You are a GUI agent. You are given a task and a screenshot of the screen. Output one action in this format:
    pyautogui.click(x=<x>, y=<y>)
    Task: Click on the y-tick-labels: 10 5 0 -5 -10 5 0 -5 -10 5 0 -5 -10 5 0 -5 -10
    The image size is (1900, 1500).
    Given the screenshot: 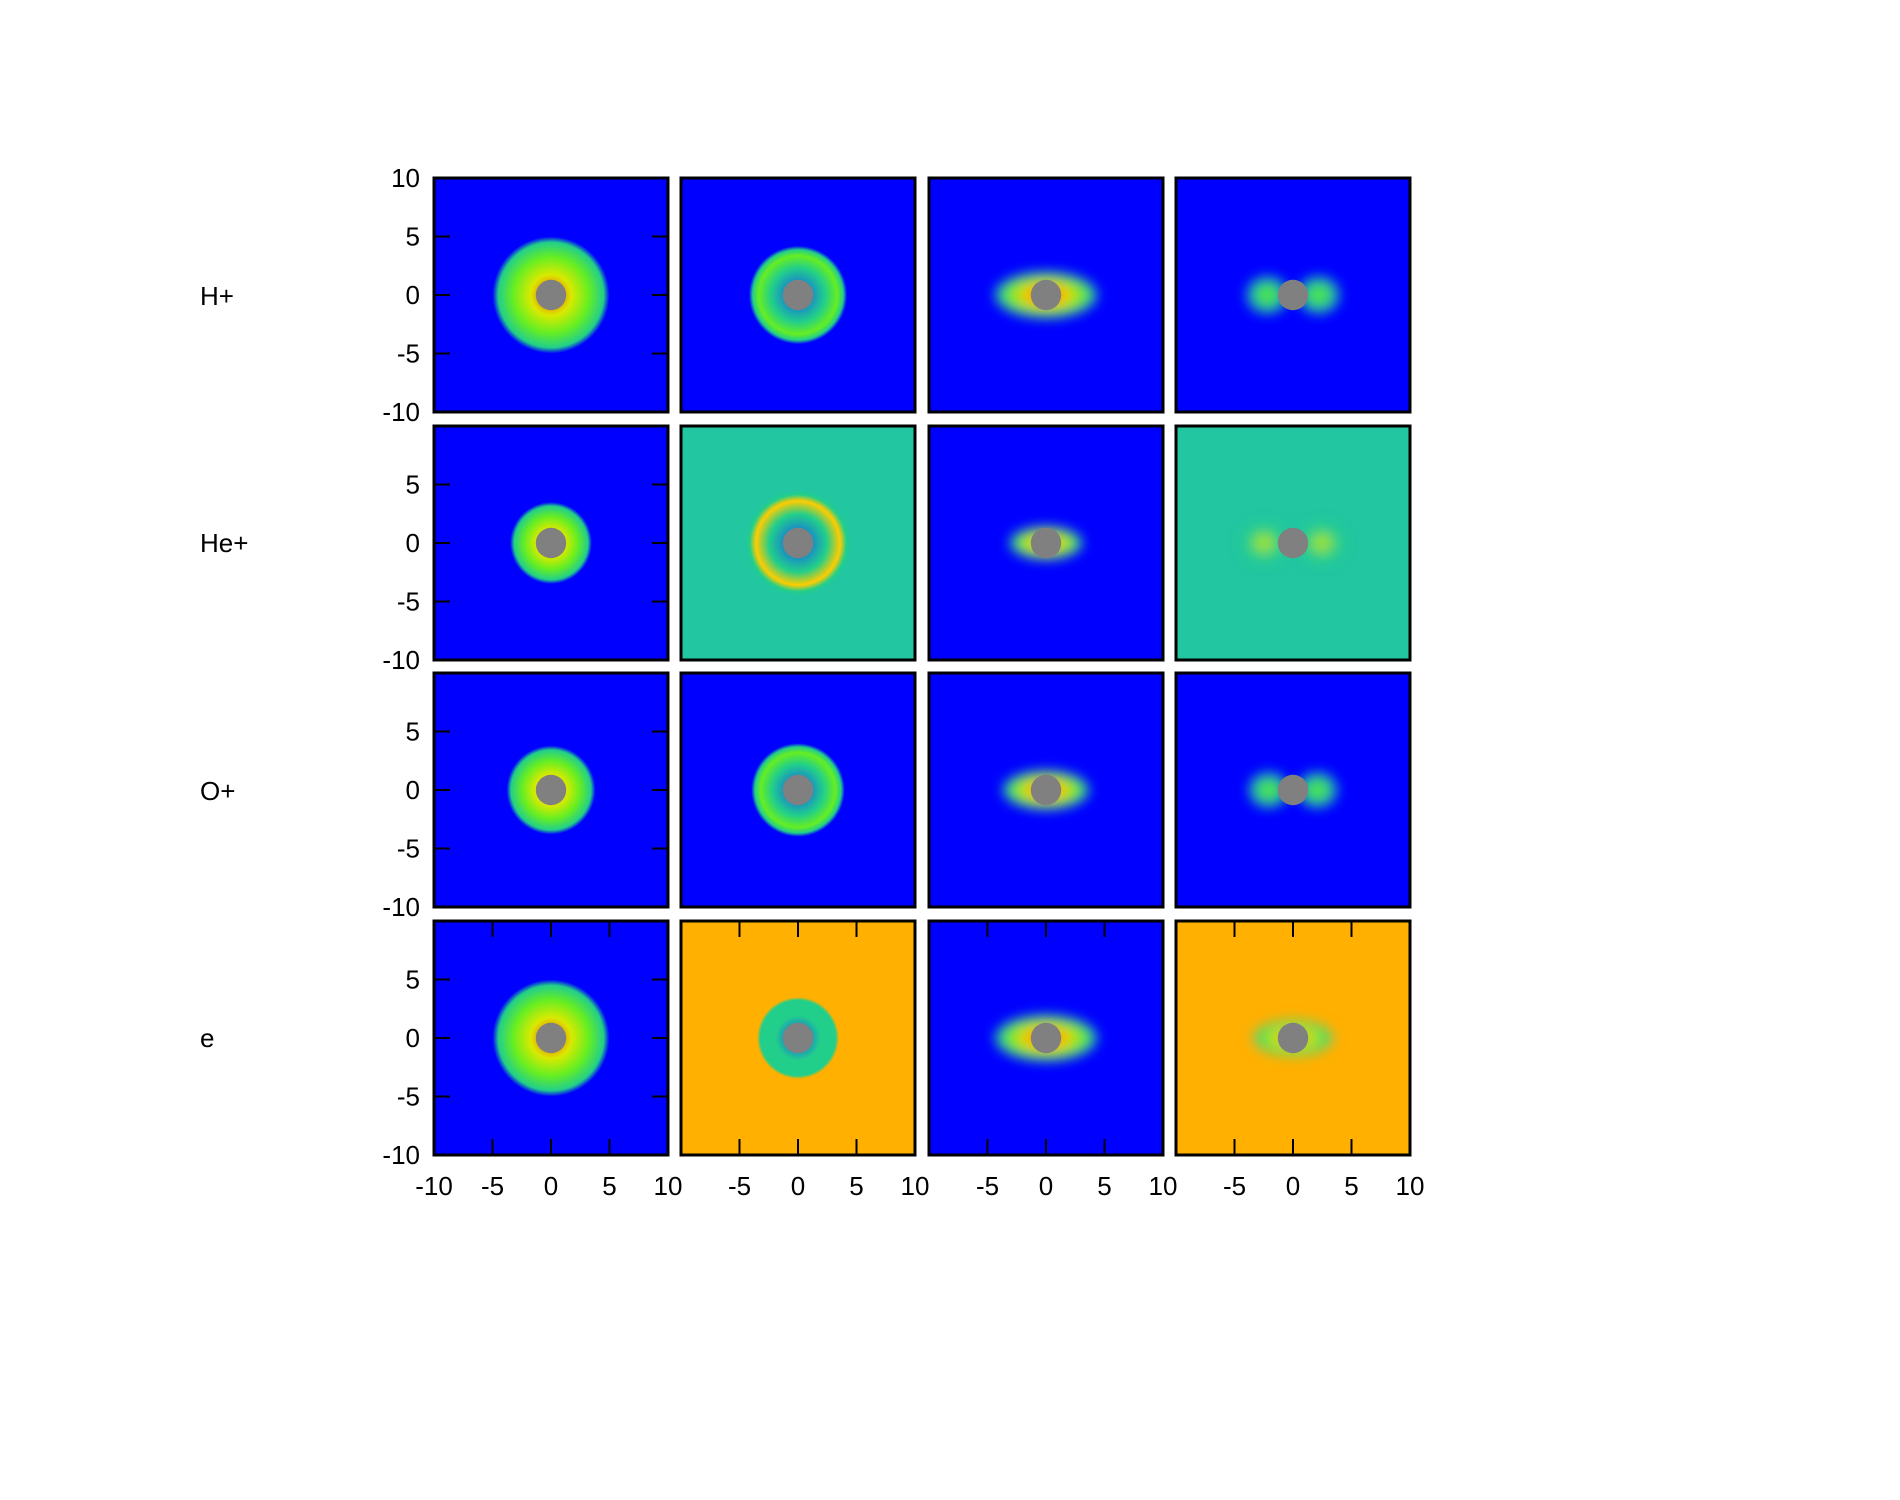 What is the action you would take?
    pyautogui.click(x=401, y=666)
    